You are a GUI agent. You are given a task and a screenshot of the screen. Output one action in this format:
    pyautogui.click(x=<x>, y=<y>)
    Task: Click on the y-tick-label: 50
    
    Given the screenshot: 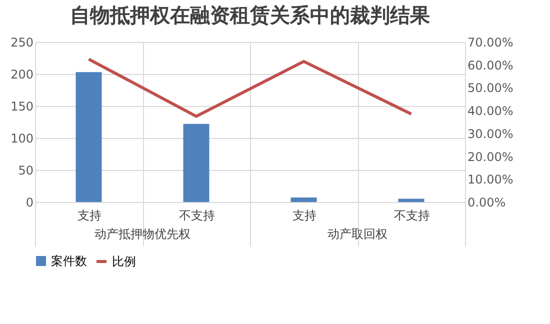 What is the action you would take?
    pyautogui.click(x=26, y=171)
    